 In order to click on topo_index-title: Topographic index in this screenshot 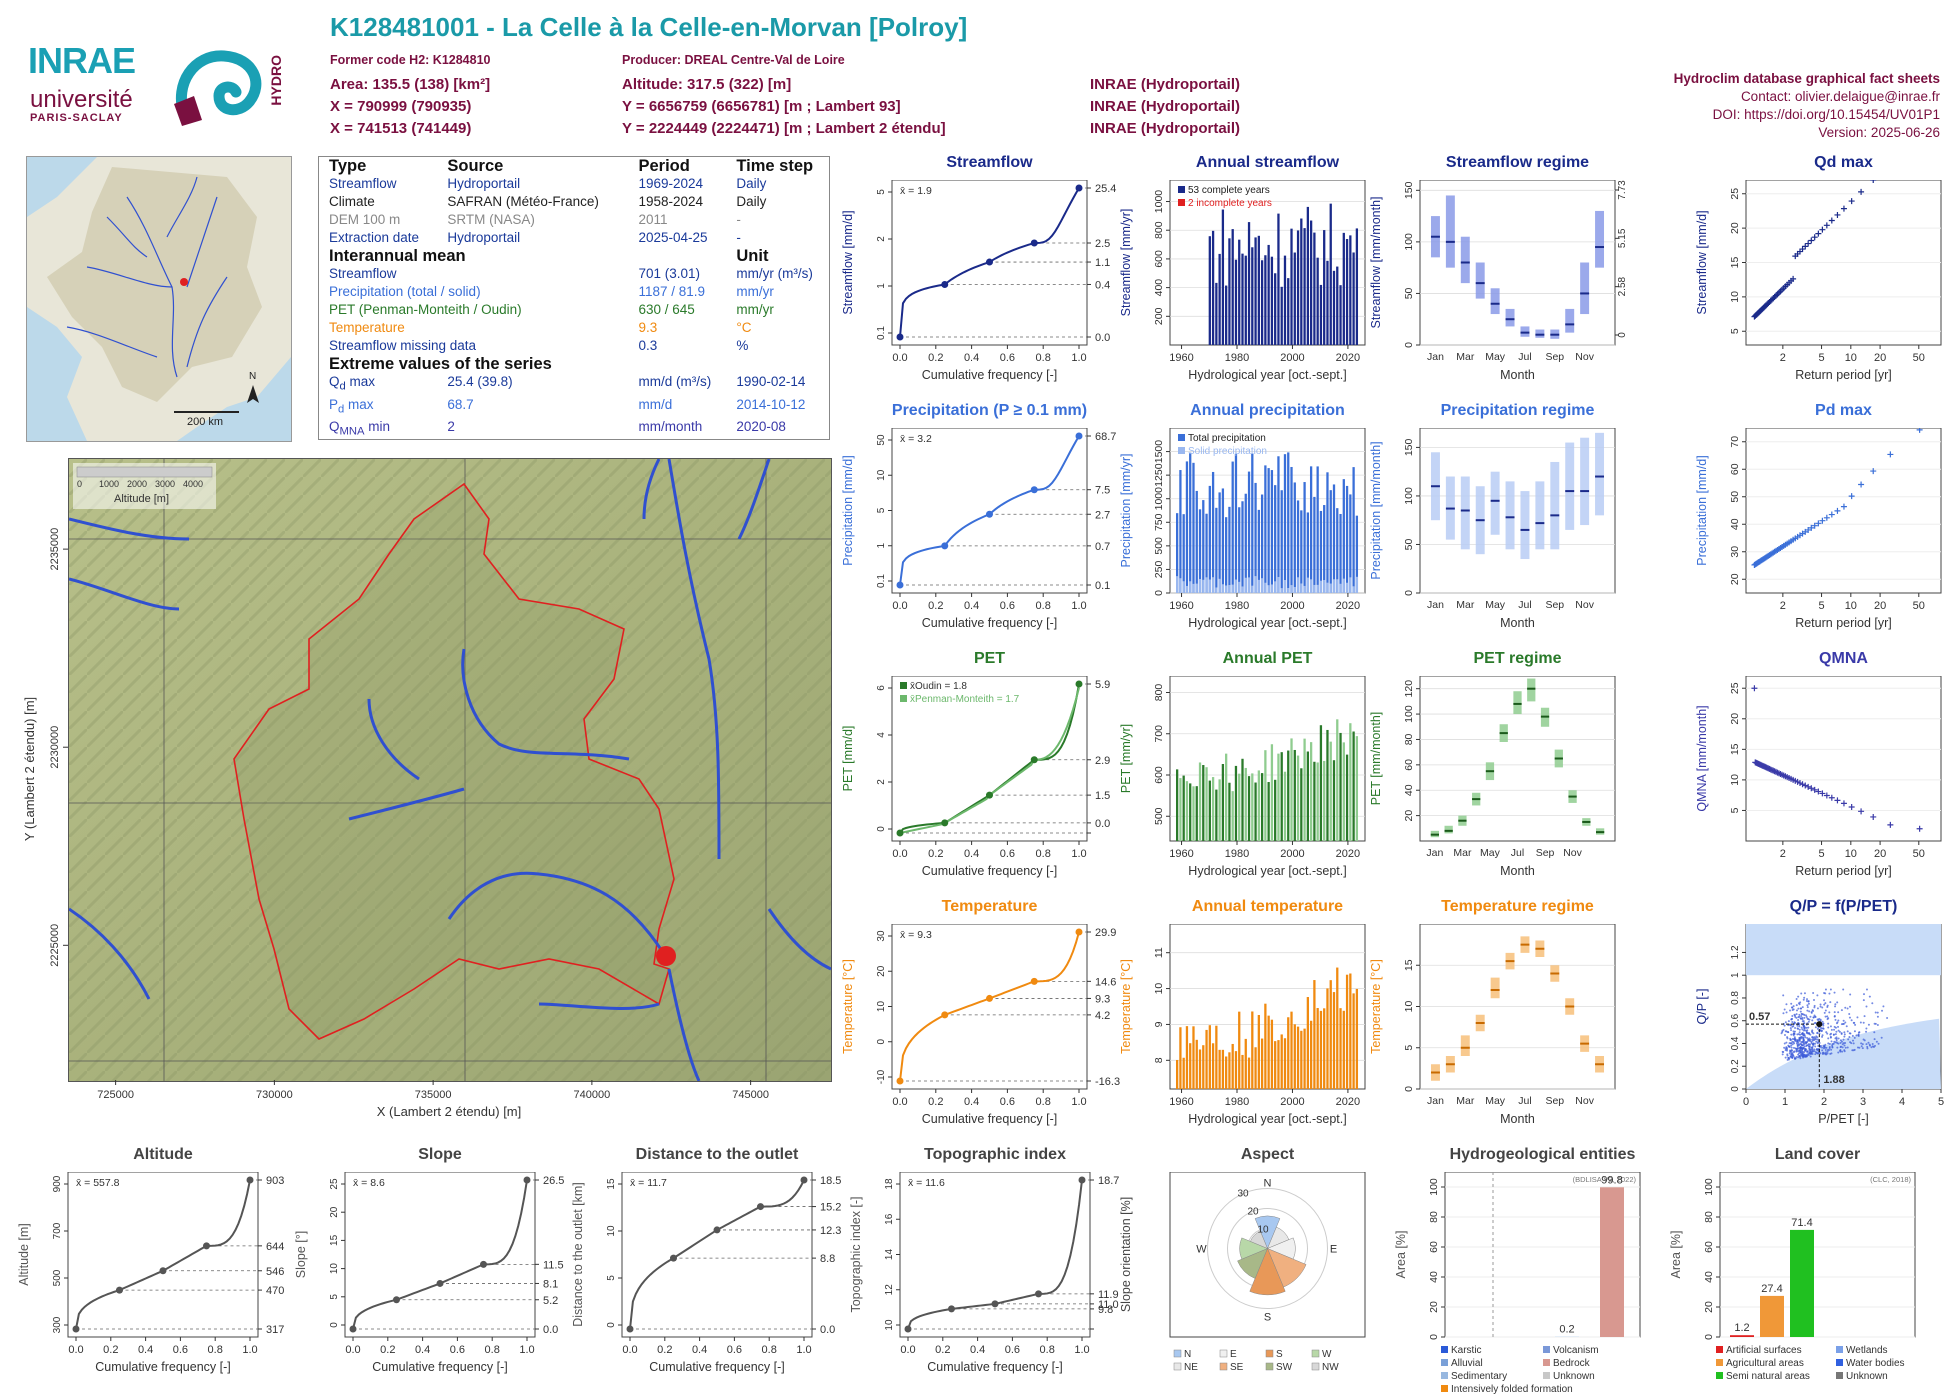, I will do `click(995, 1155)`.